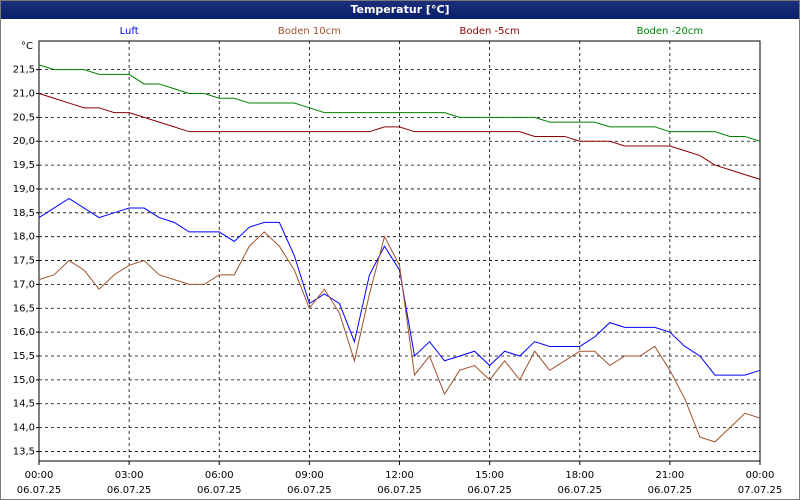  Describe the element at coordinates (24, 117) in the screenshot. I see `y-tick-label: 20,5` at that location.